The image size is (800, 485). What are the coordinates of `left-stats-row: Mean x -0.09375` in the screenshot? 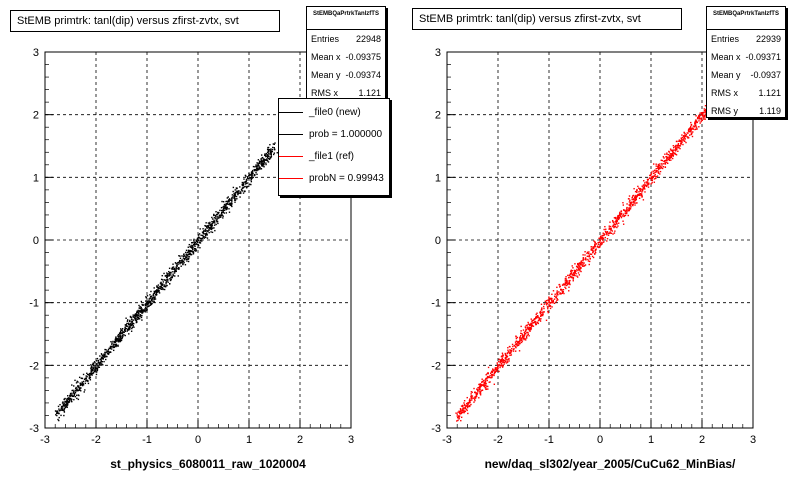 It's located at (346, 57).